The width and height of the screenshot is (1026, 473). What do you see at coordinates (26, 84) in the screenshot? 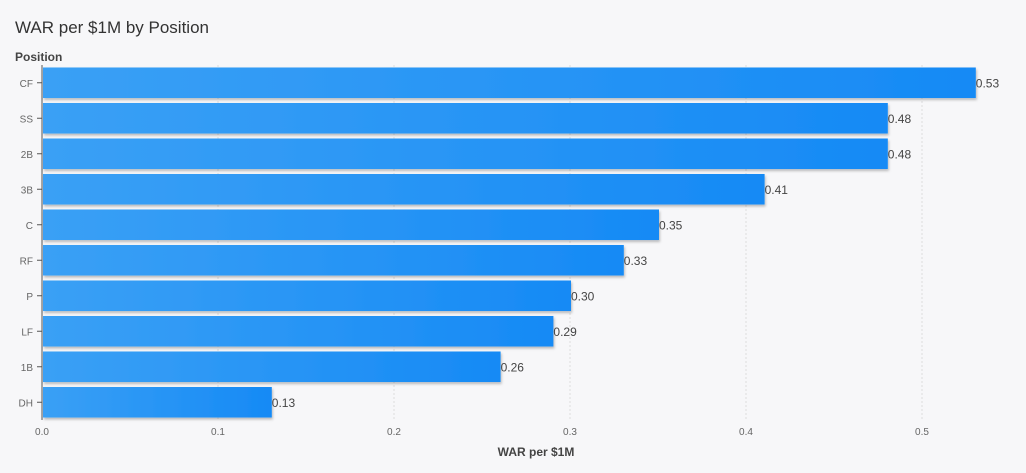
I see `y-tick-label: CF` at bounding box center [26, 84].